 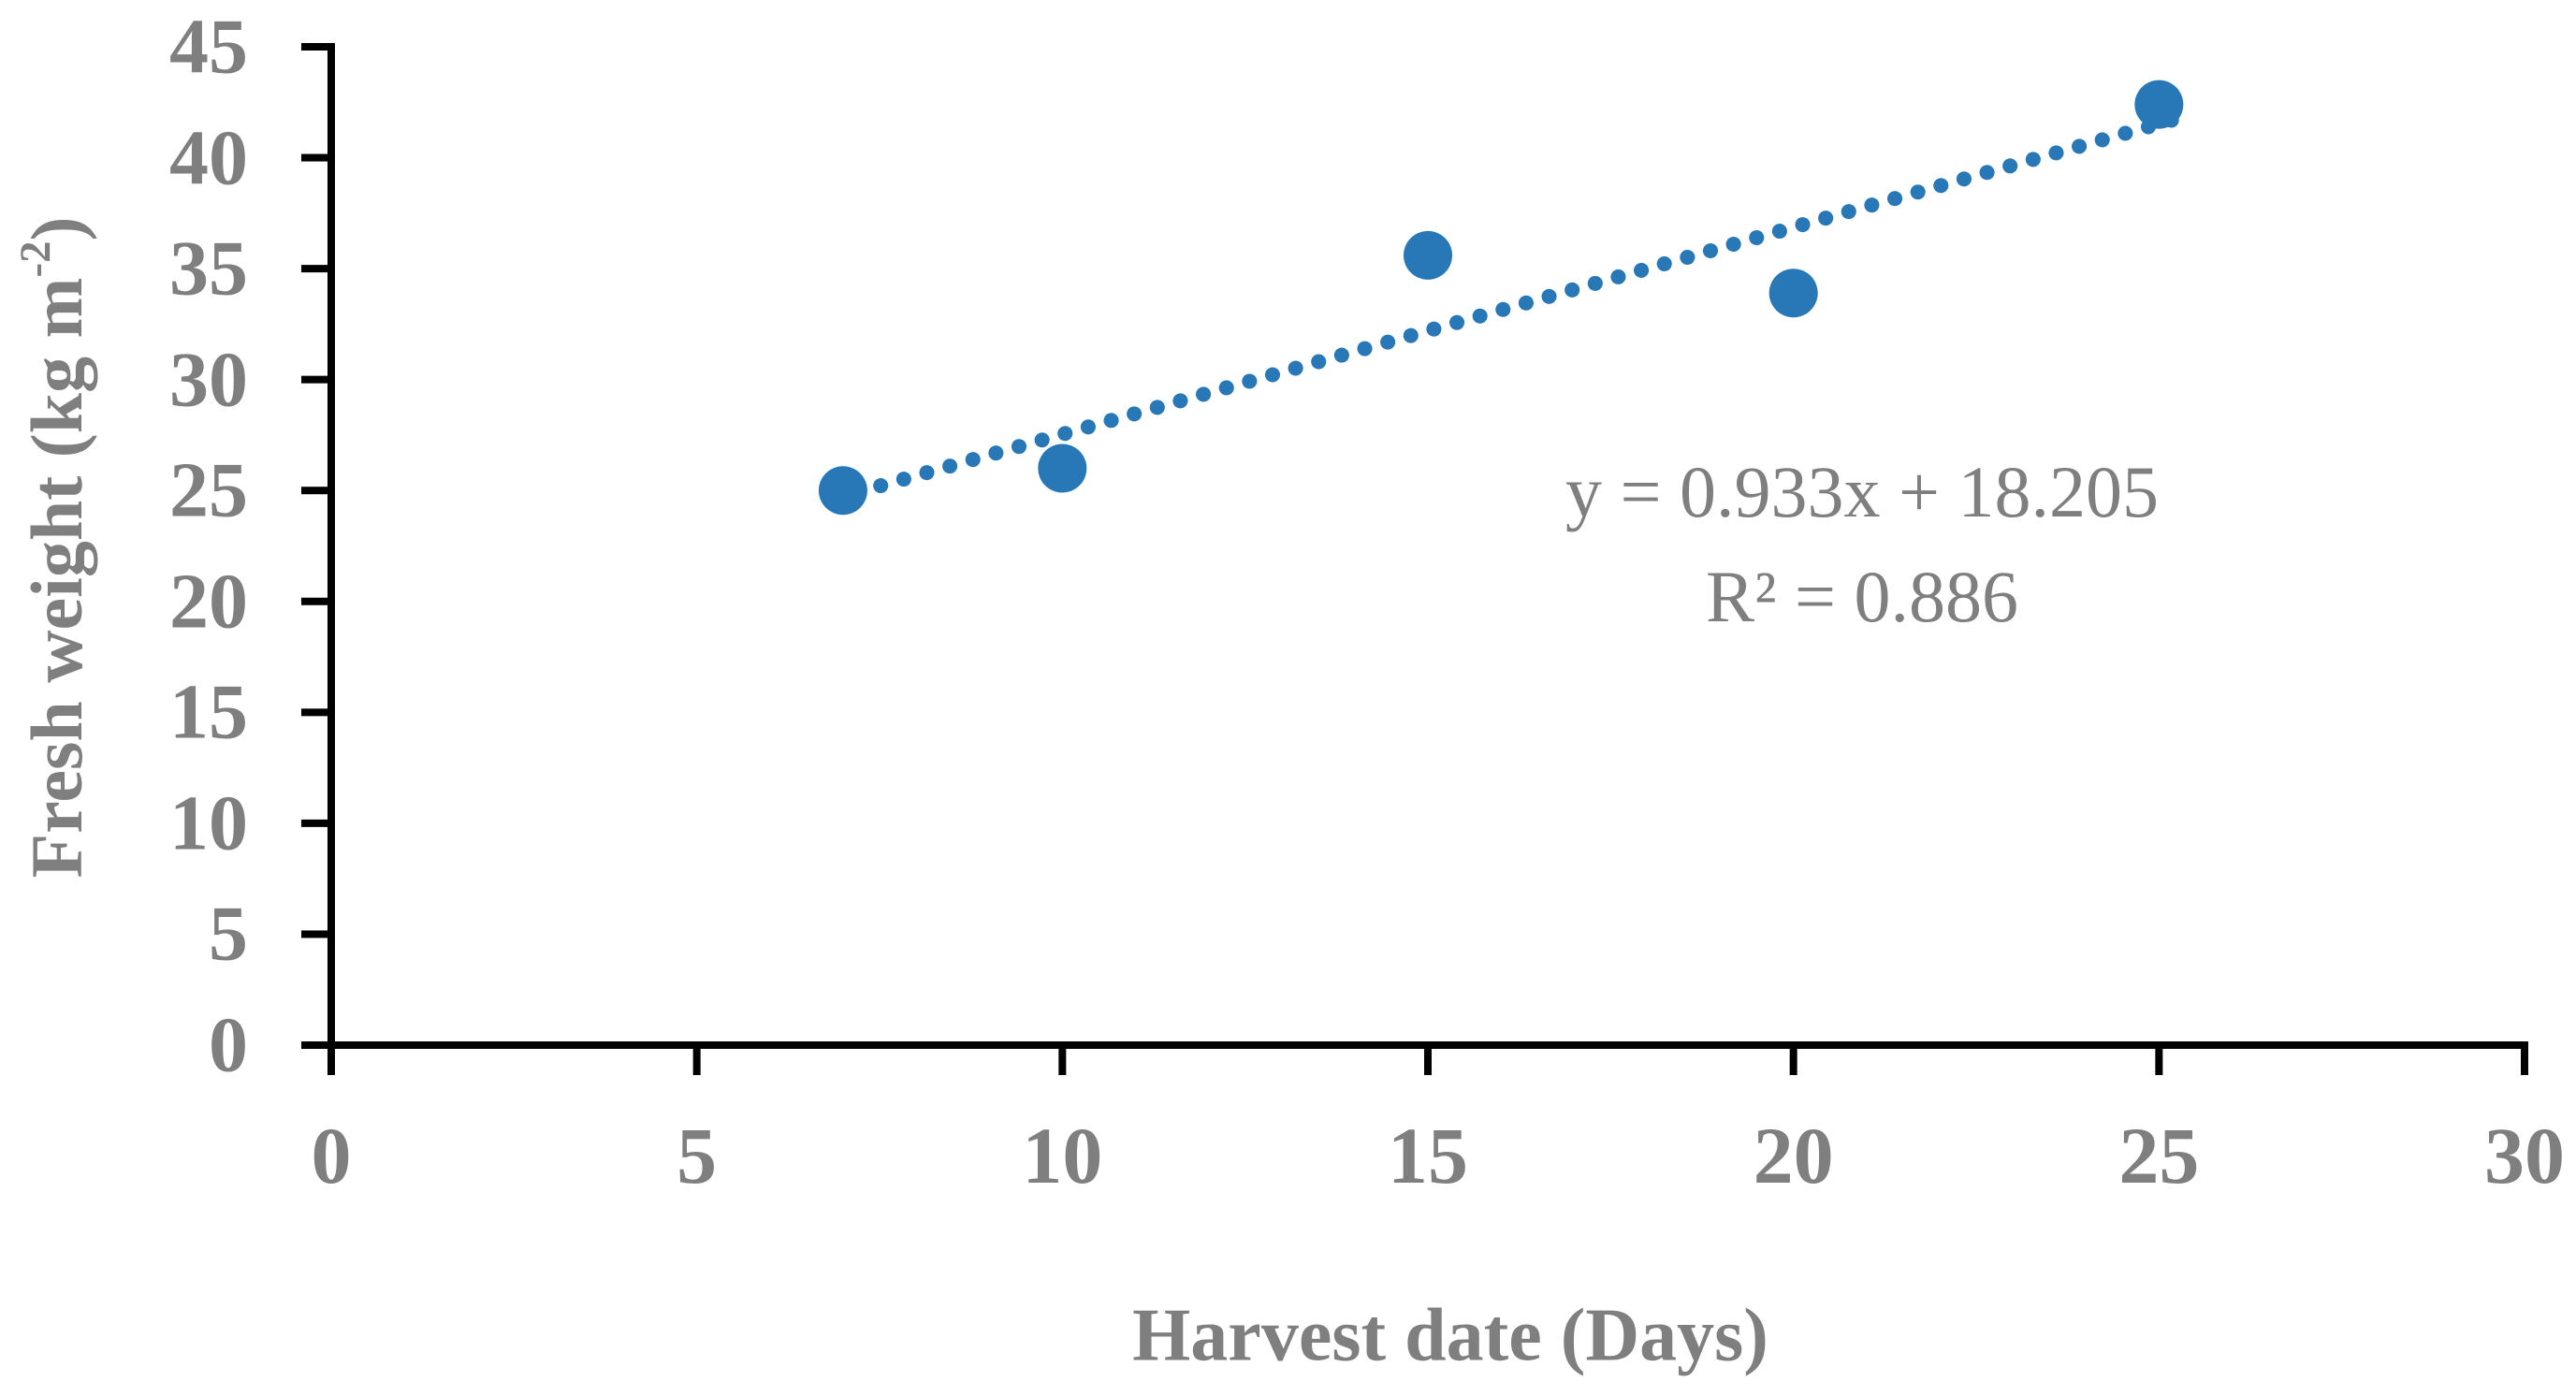 I want to click on trendline-annotation: y = 0.933x + 18.205 R² = 0.886, so click(x=1862, y=544).